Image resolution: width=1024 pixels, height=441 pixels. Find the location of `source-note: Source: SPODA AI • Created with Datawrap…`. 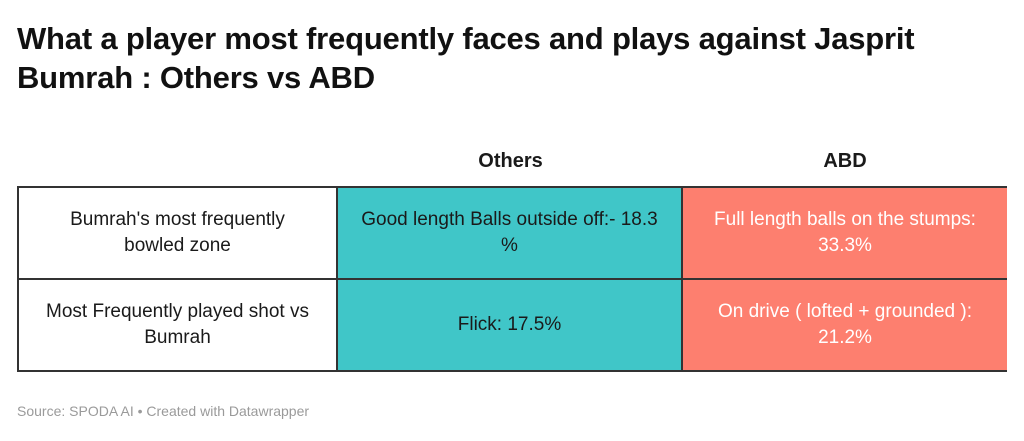

source-note: Source: SPODA AI • Created with Datawrap… is located at coordinates (163, 411).